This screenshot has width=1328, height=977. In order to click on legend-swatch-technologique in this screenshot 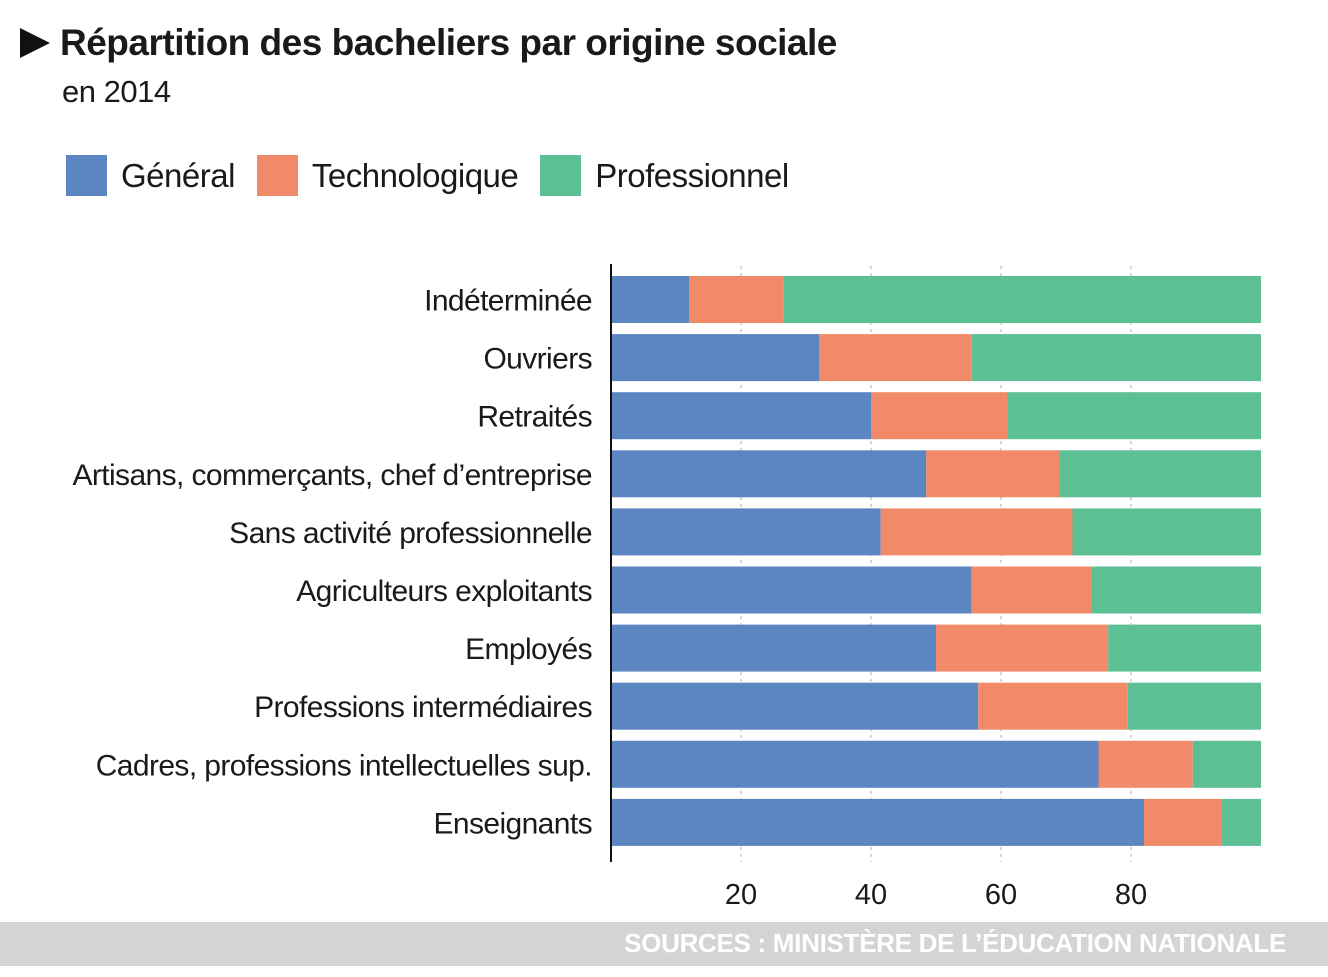, I will do `click(277, 175)`.